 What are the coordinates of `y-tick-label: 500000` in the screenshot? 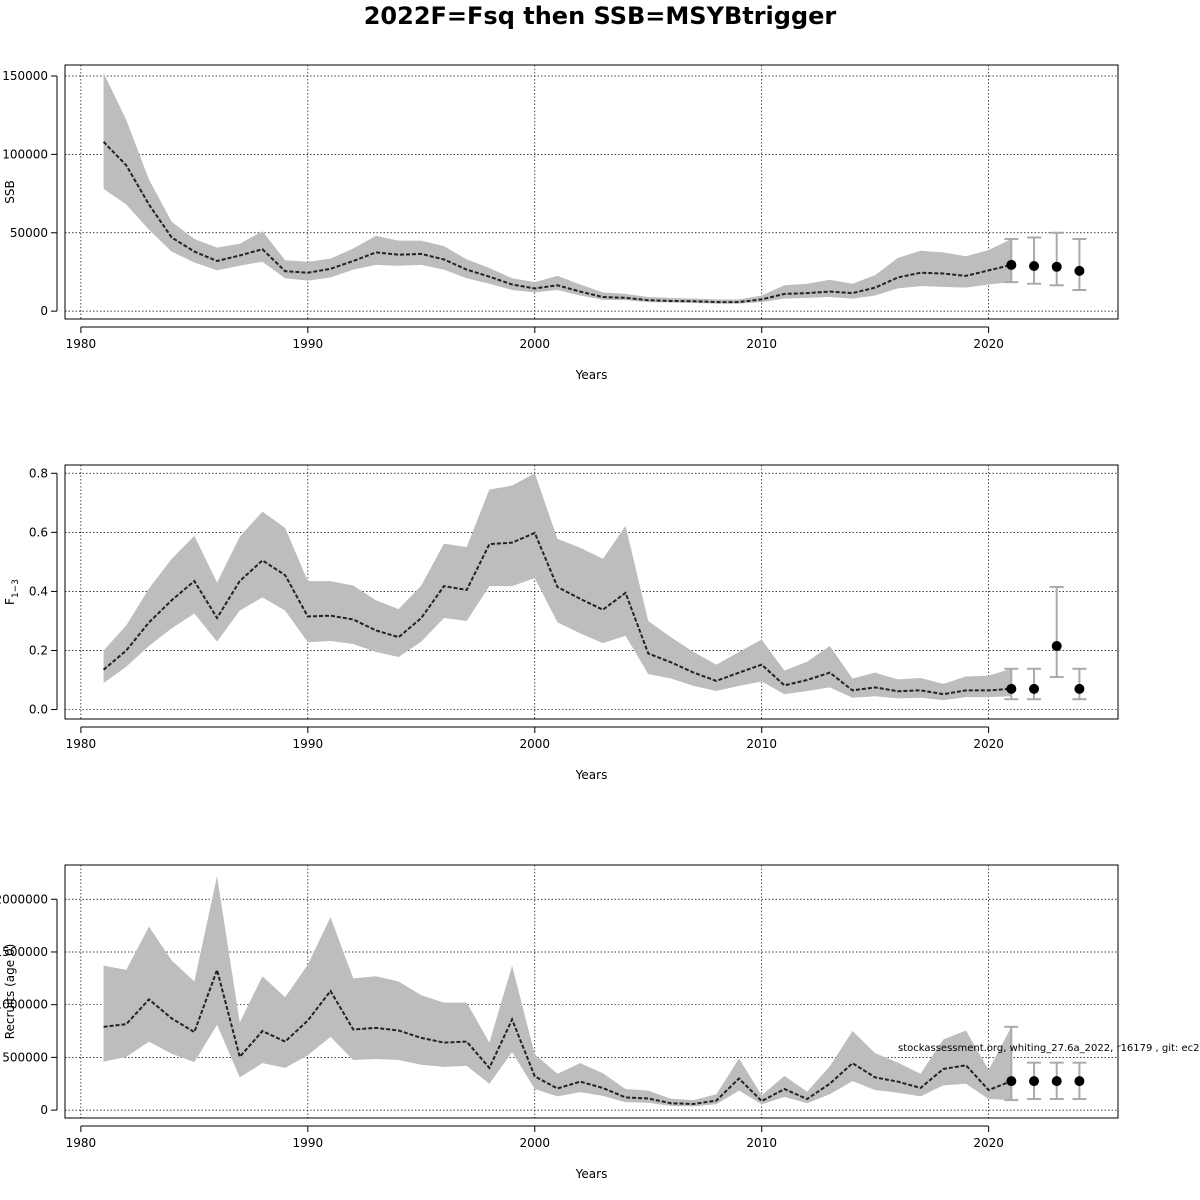 It's located at (25, 1057).